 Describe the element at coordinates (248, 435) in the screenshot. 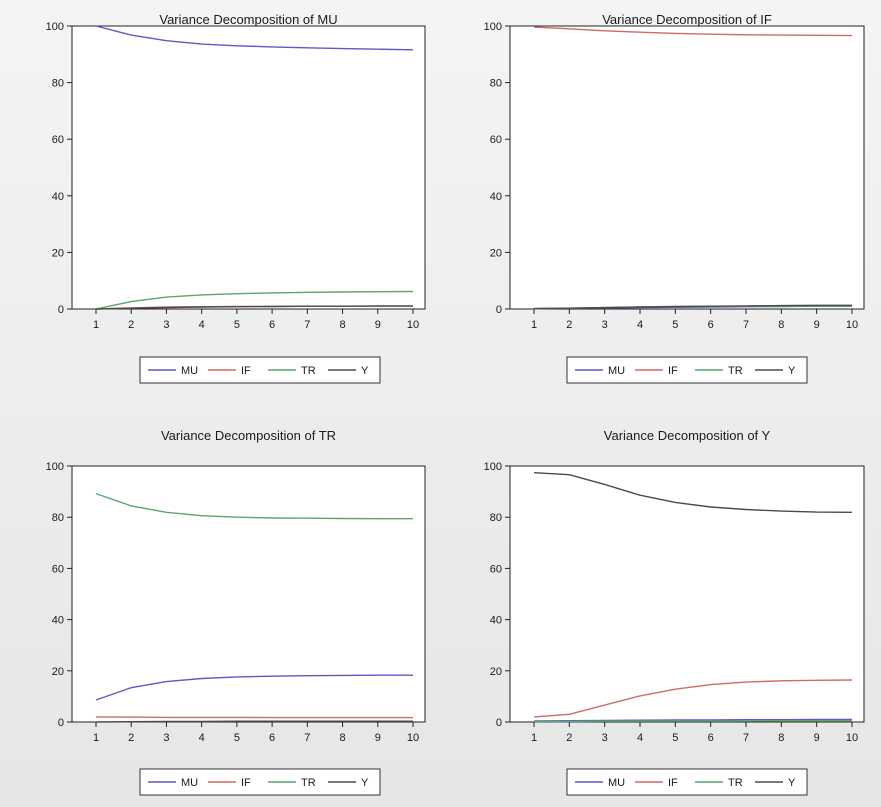

I see `chart-title: Variance Decomposition of TR` at that location.